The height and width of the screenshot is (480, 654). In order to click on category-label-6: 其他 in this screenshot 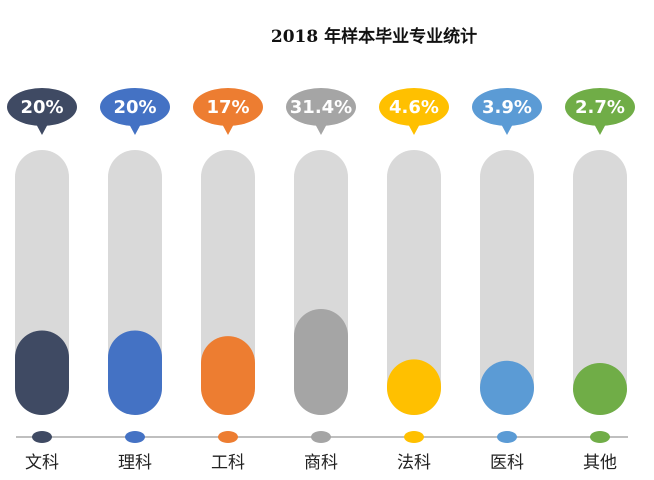, I will do `click(600, 463)`.